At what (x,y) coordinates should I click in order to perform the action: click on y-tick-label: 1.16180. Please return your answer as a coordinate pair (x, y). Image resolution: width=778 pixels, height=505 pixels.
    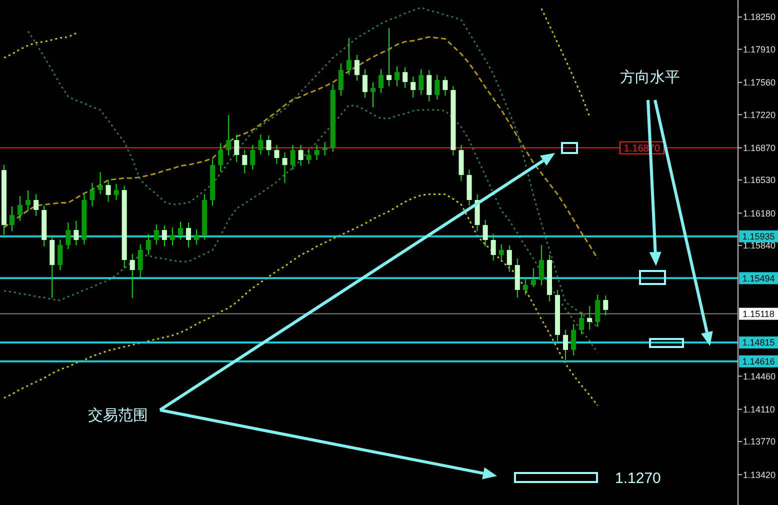
    Looking at the image, I should click on (759, 213).